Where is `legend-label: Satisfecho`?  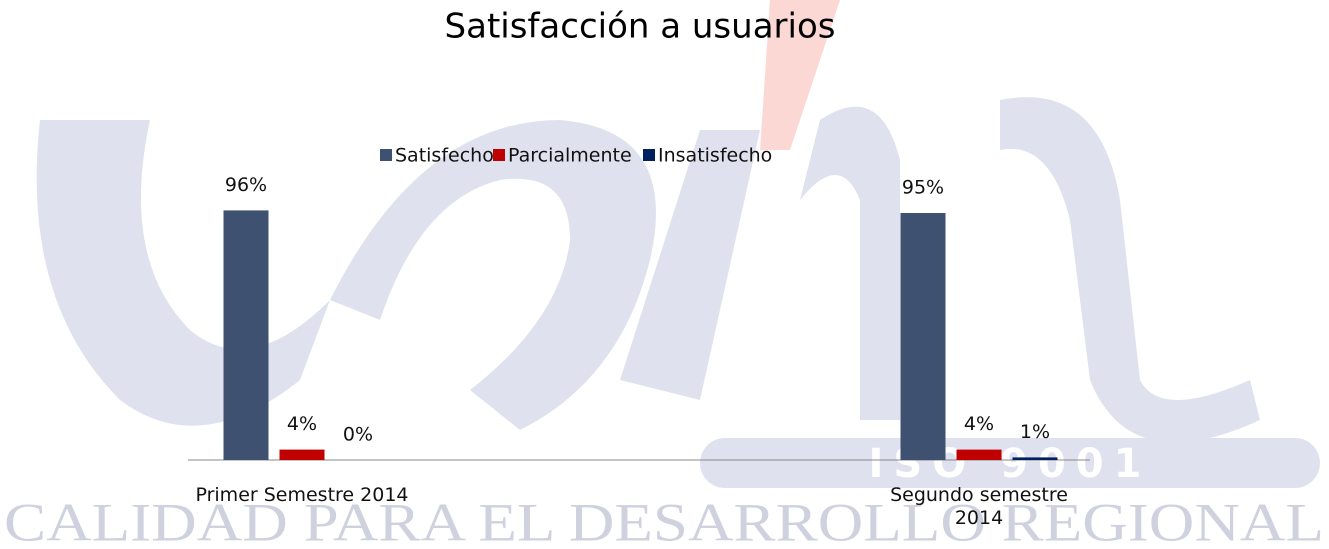 legend-label: Satisfecho is located at coordinates (444, 156).